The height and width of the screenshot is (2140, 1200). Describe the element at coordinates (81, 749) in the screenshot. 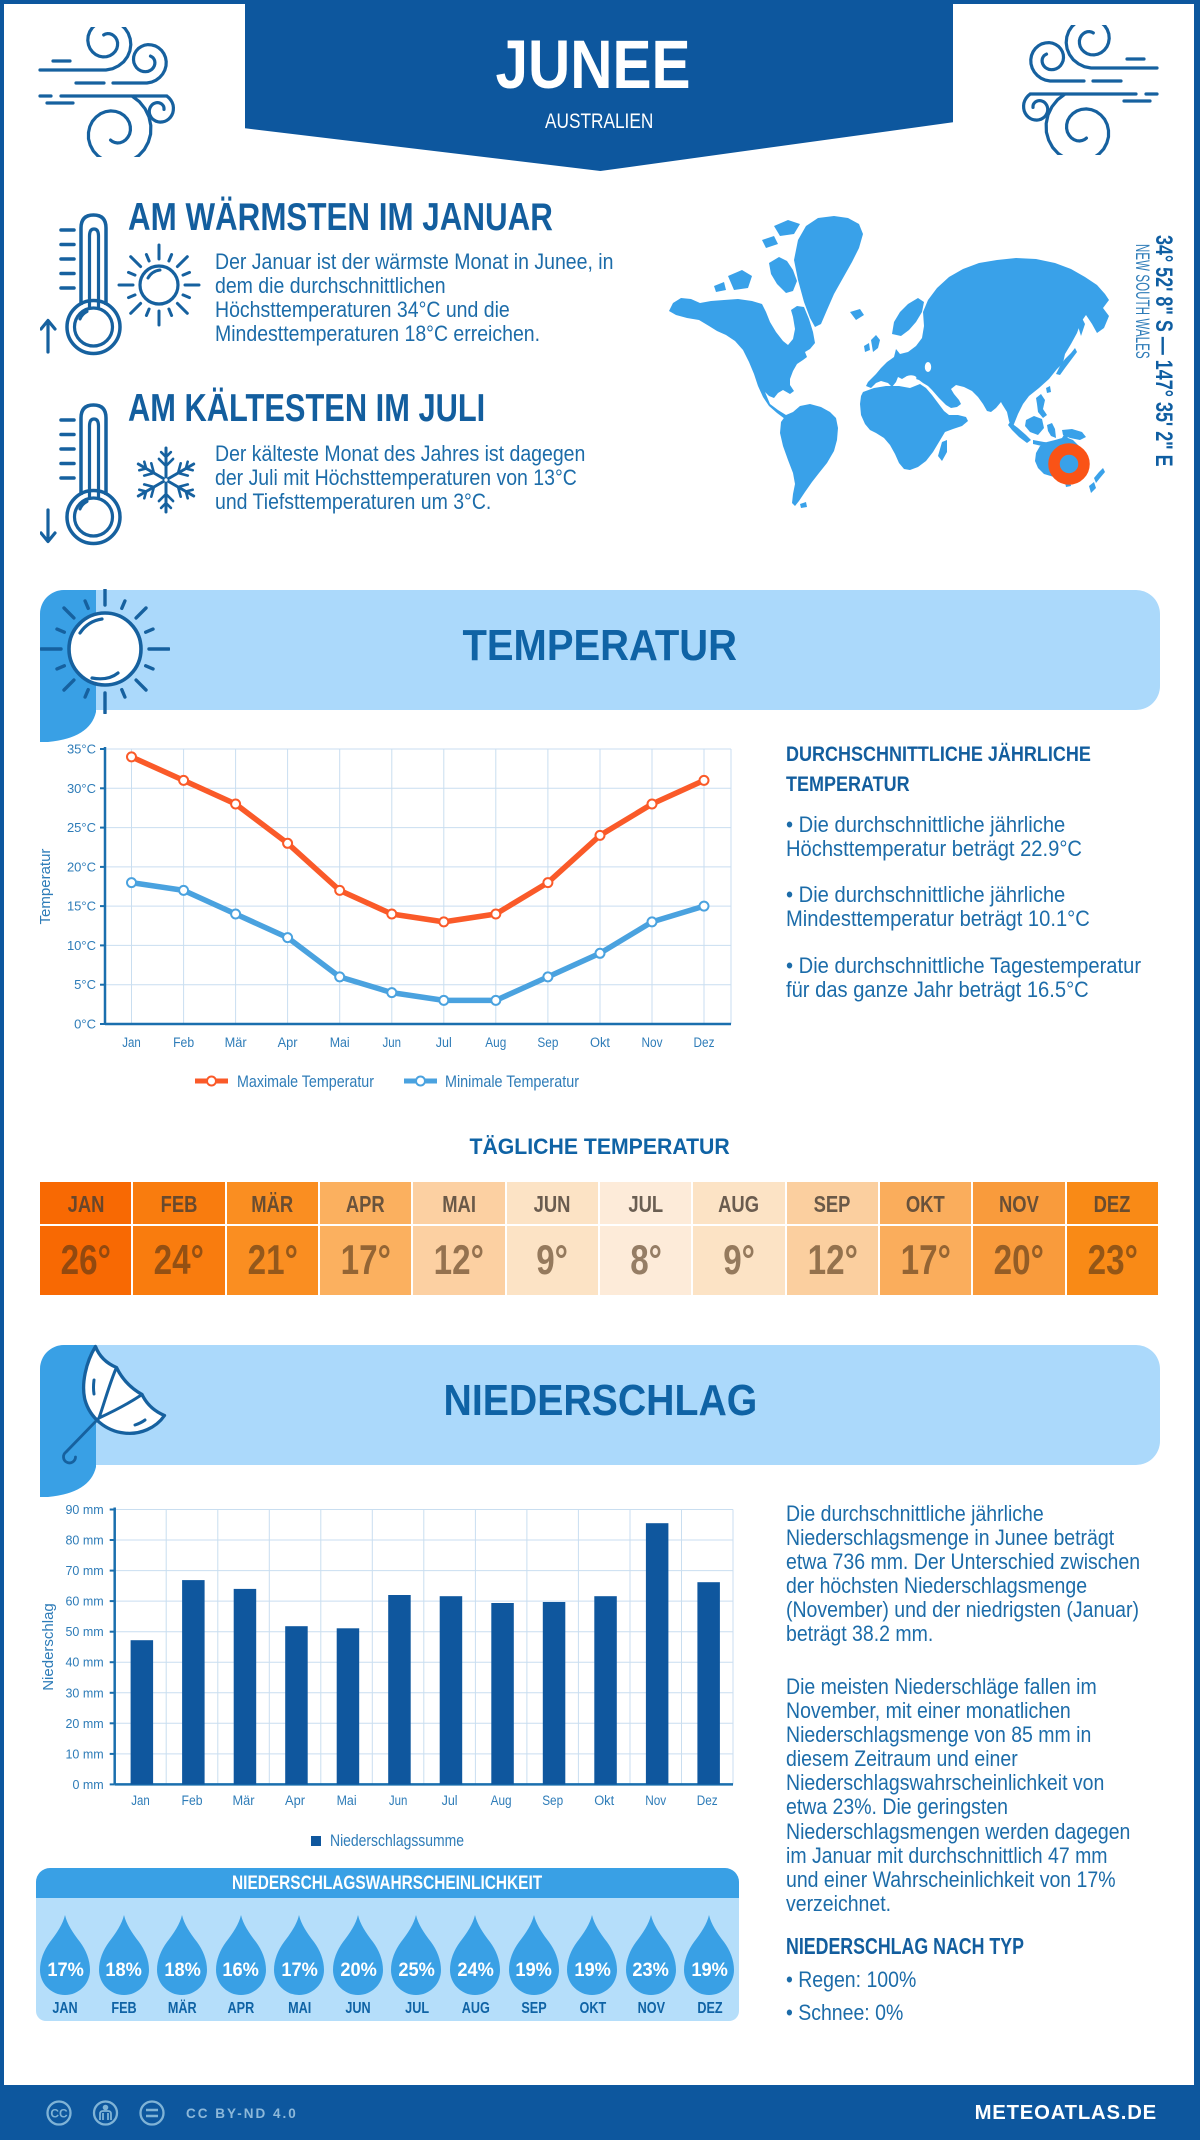

I see `svg-text: 35°C` at that location.